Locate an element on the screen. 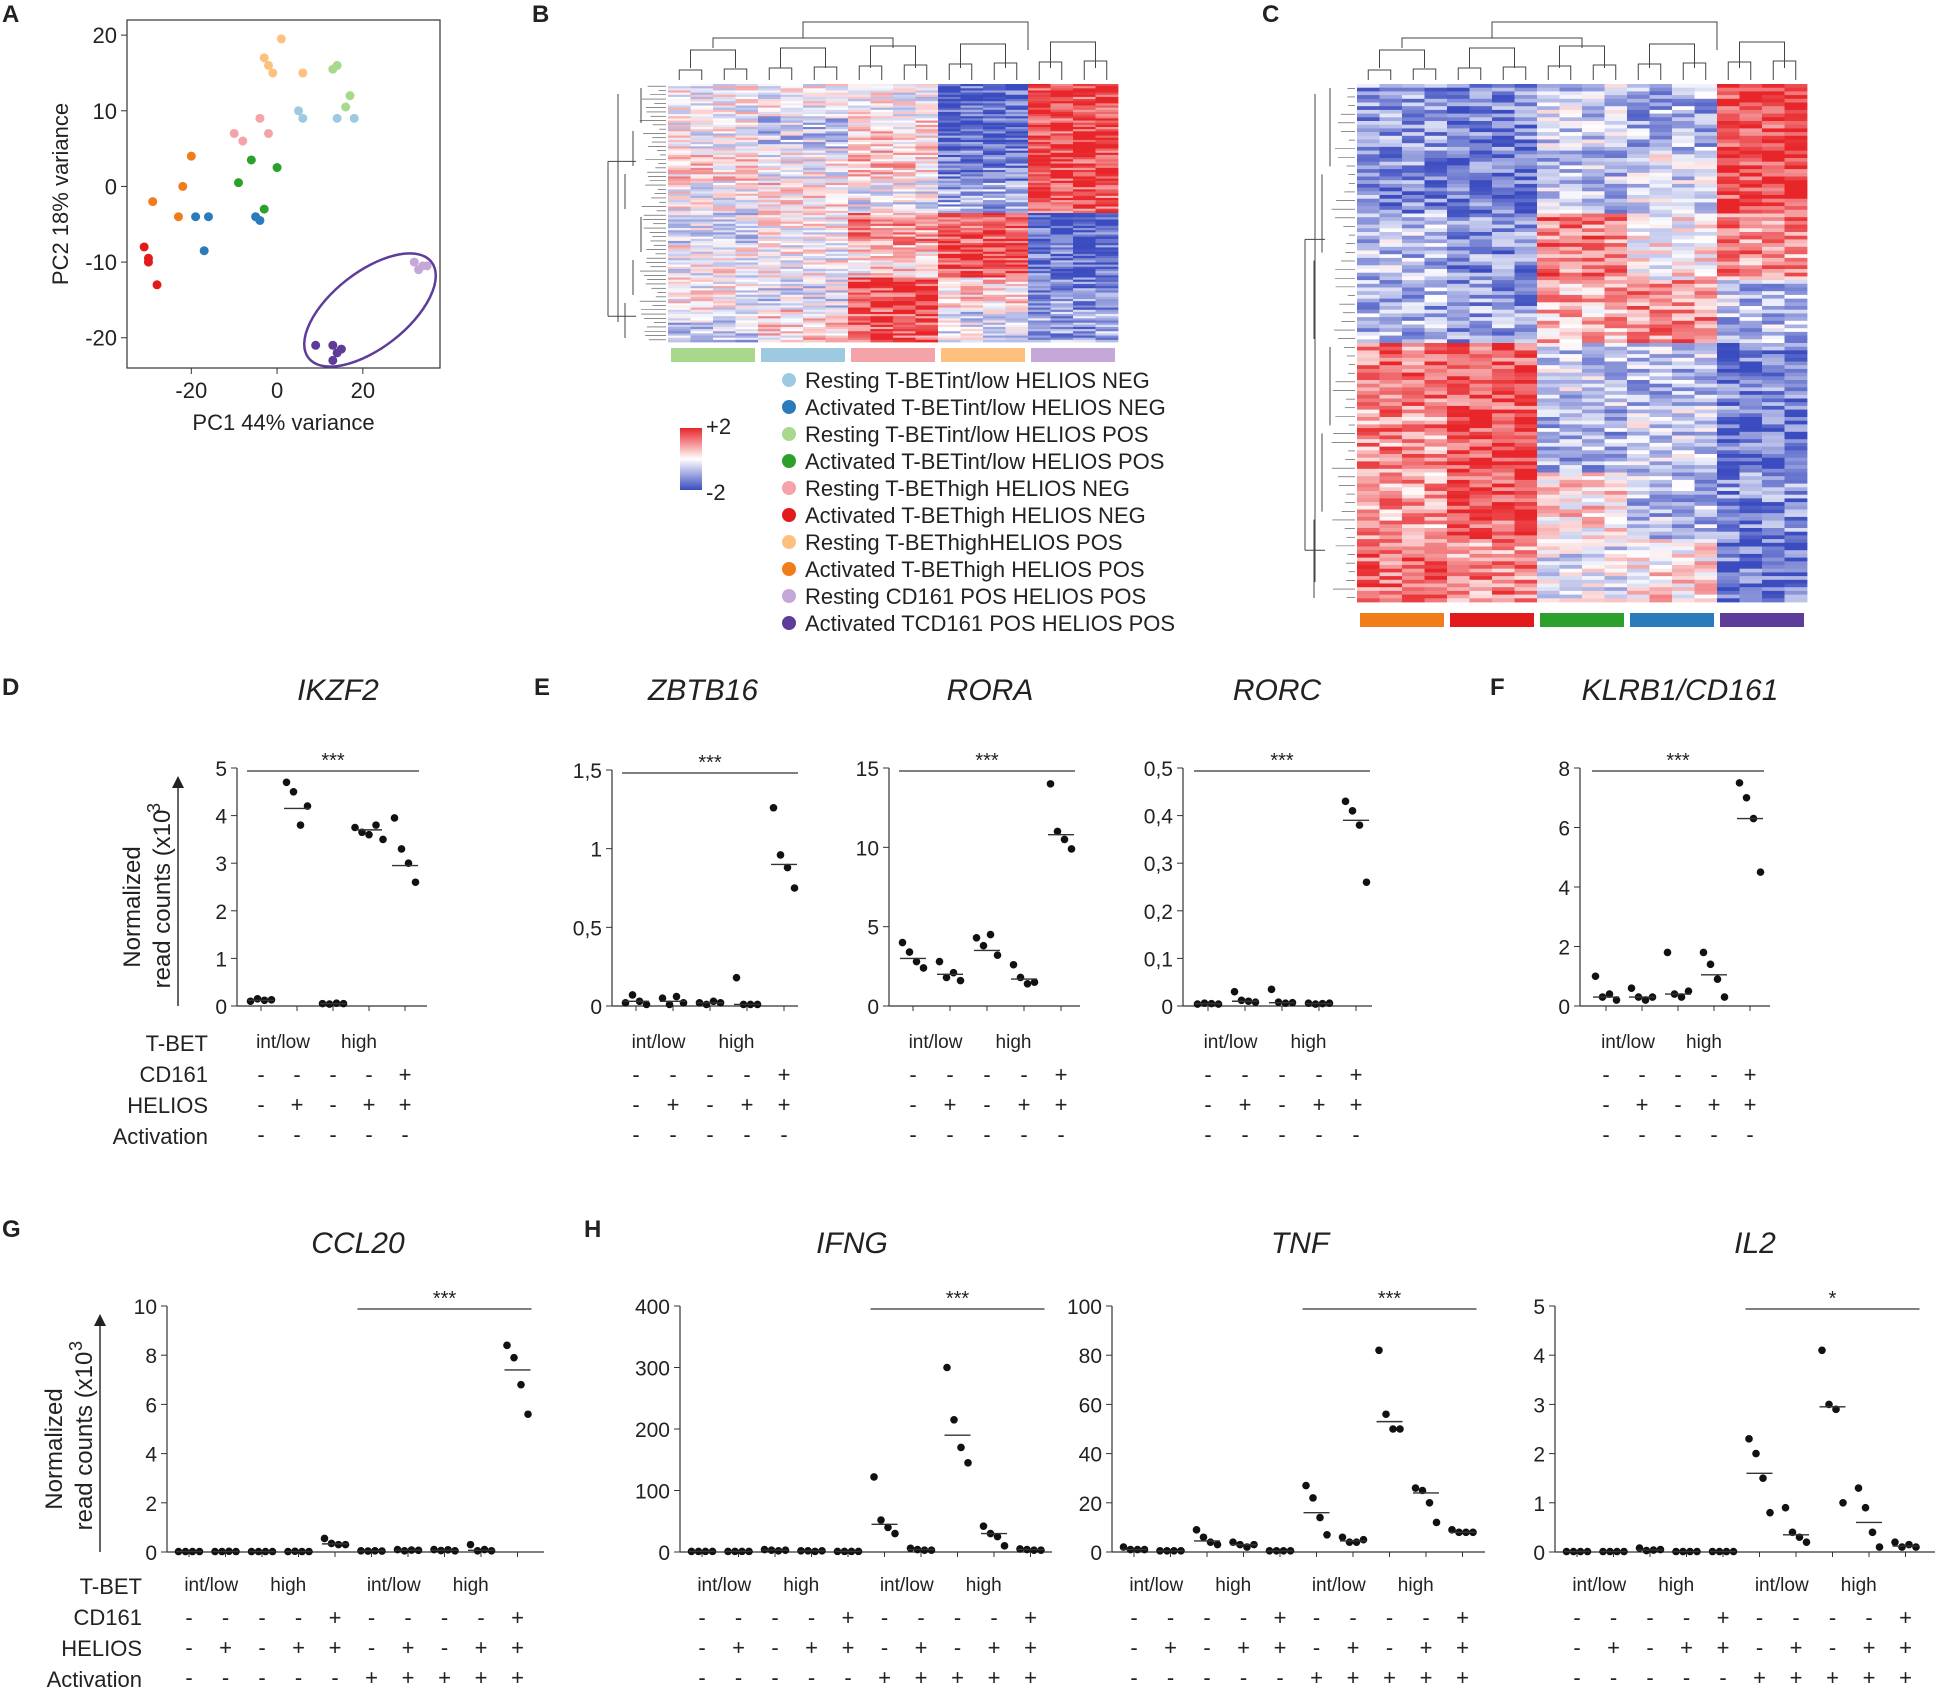 The width and height of the screenshot is (1949, 1689). dendrogram-branch is located at coordinates (803, 57).